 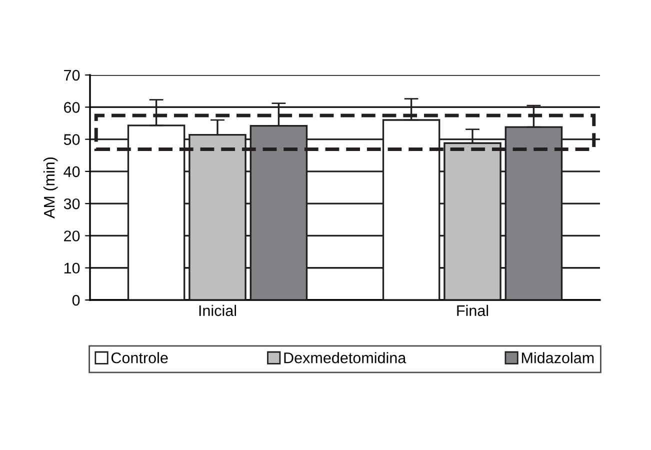 I want to click on y-tick-label: 40, so click(x=72, y=172).